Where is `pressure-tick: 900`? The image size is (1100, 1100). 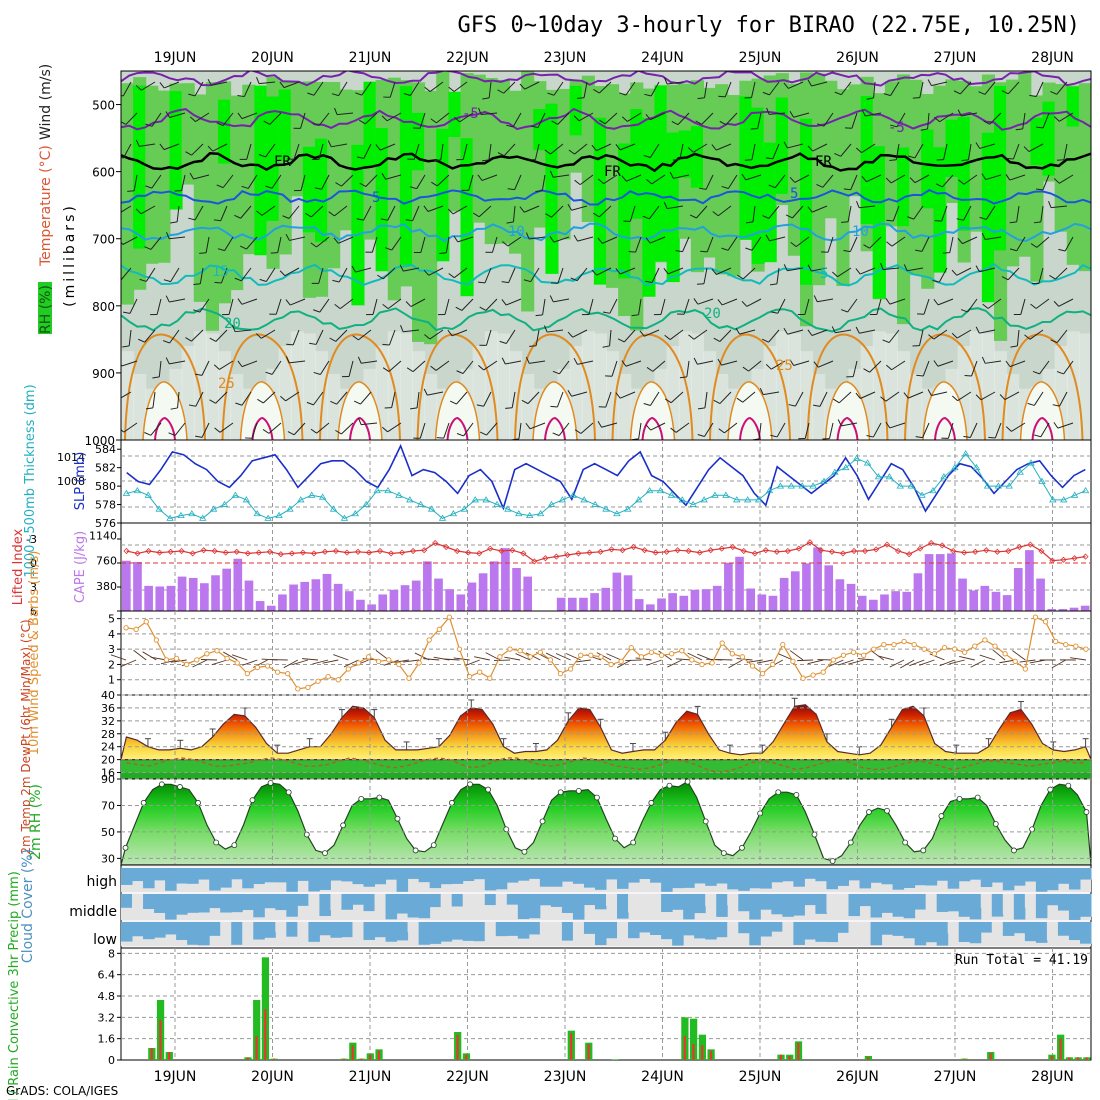 pressure-tick: 900 is located at coordinates (103, 374).